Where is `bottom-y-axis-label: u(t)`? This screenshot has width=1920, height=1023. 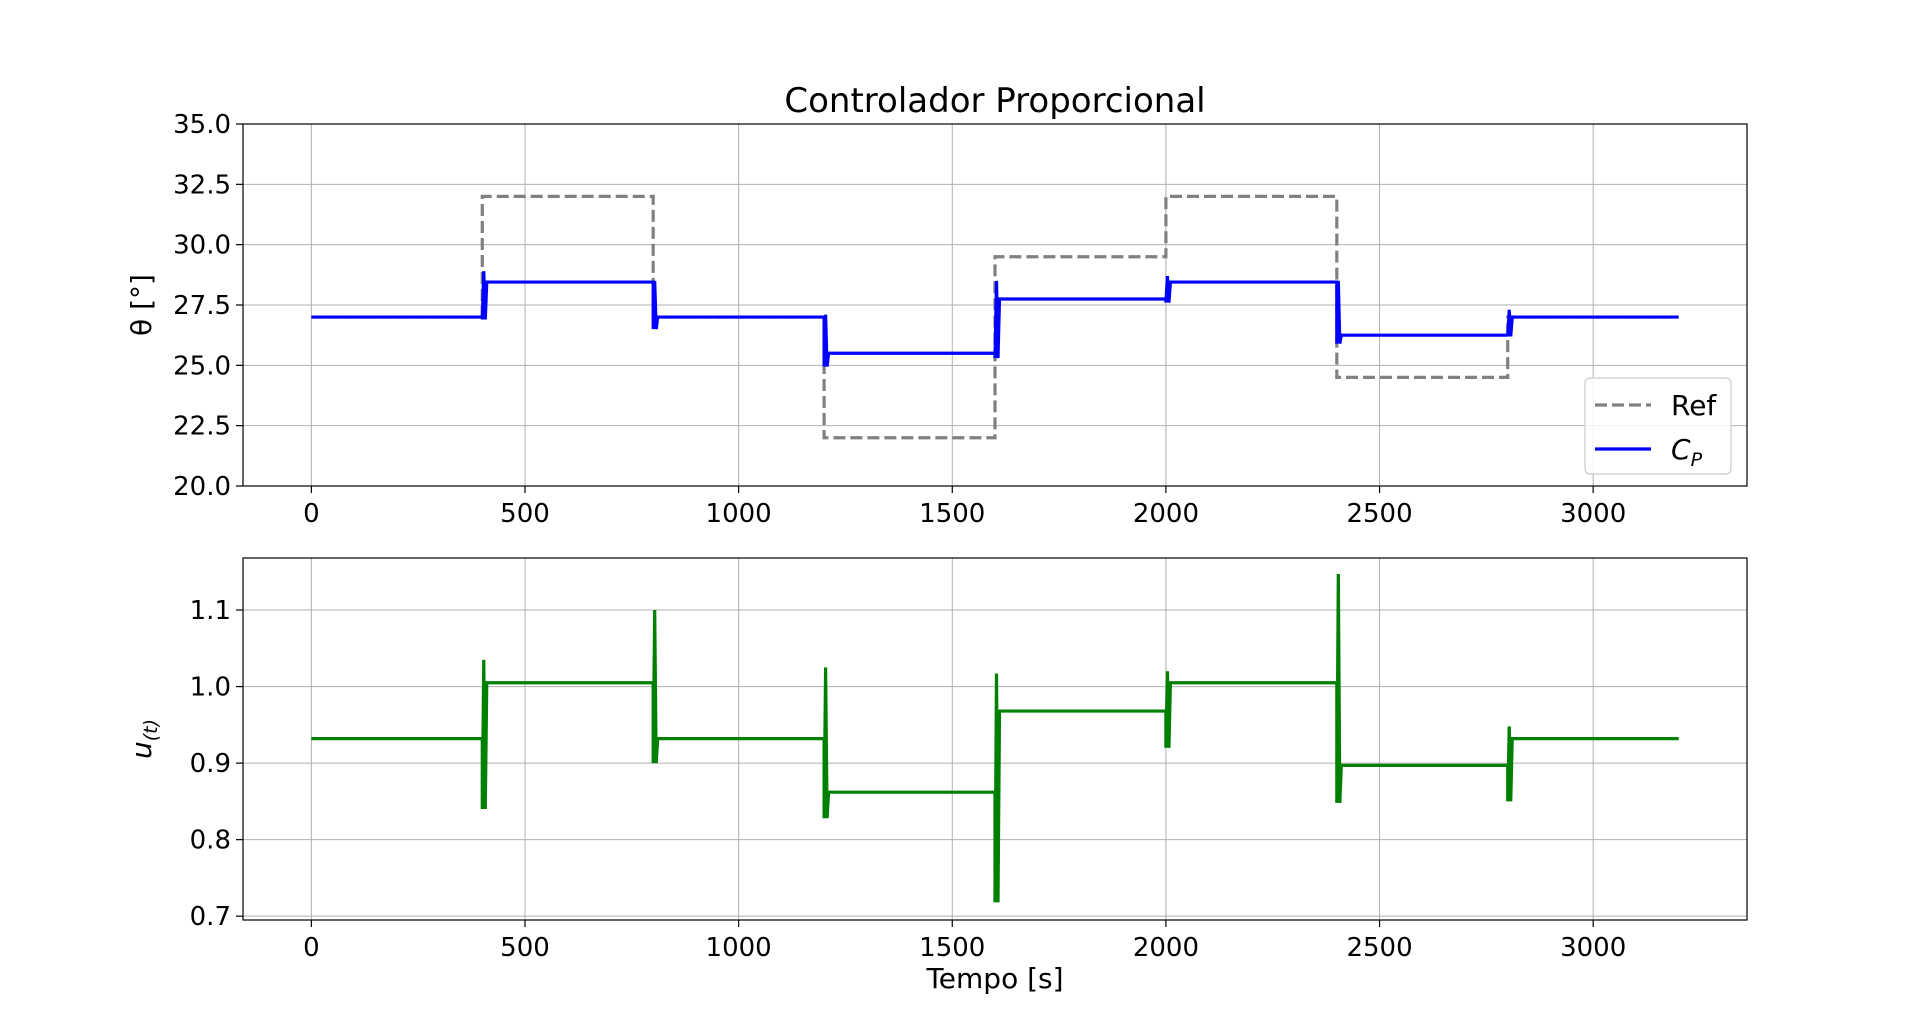 bottom-y-axis-label: u(t) is located at coordinates (143, 739).